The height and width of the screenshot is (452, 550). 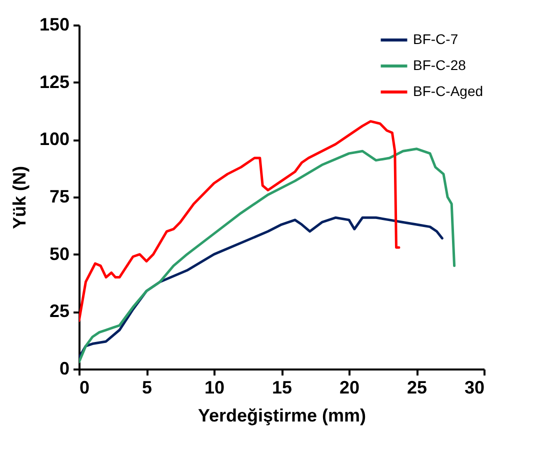 I want to click on x-tick-label: 15, so click(x=282, y=388).